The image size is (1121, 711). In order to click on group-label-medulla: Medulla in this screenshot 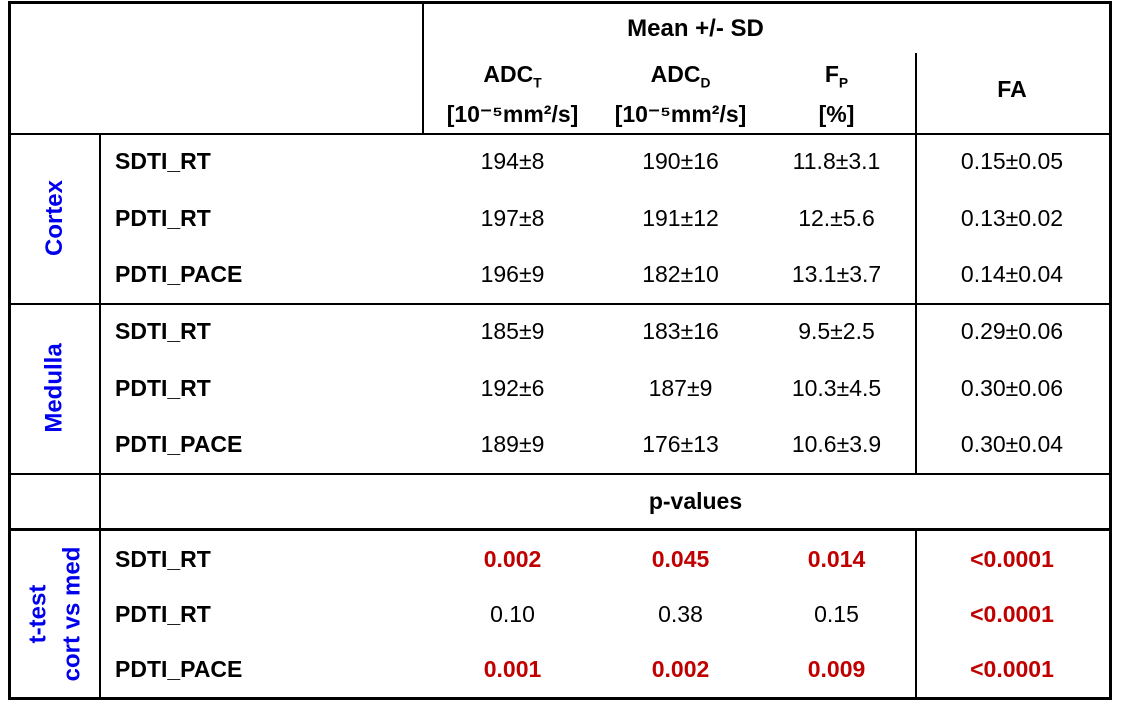, I will do `click(54, 388)`.